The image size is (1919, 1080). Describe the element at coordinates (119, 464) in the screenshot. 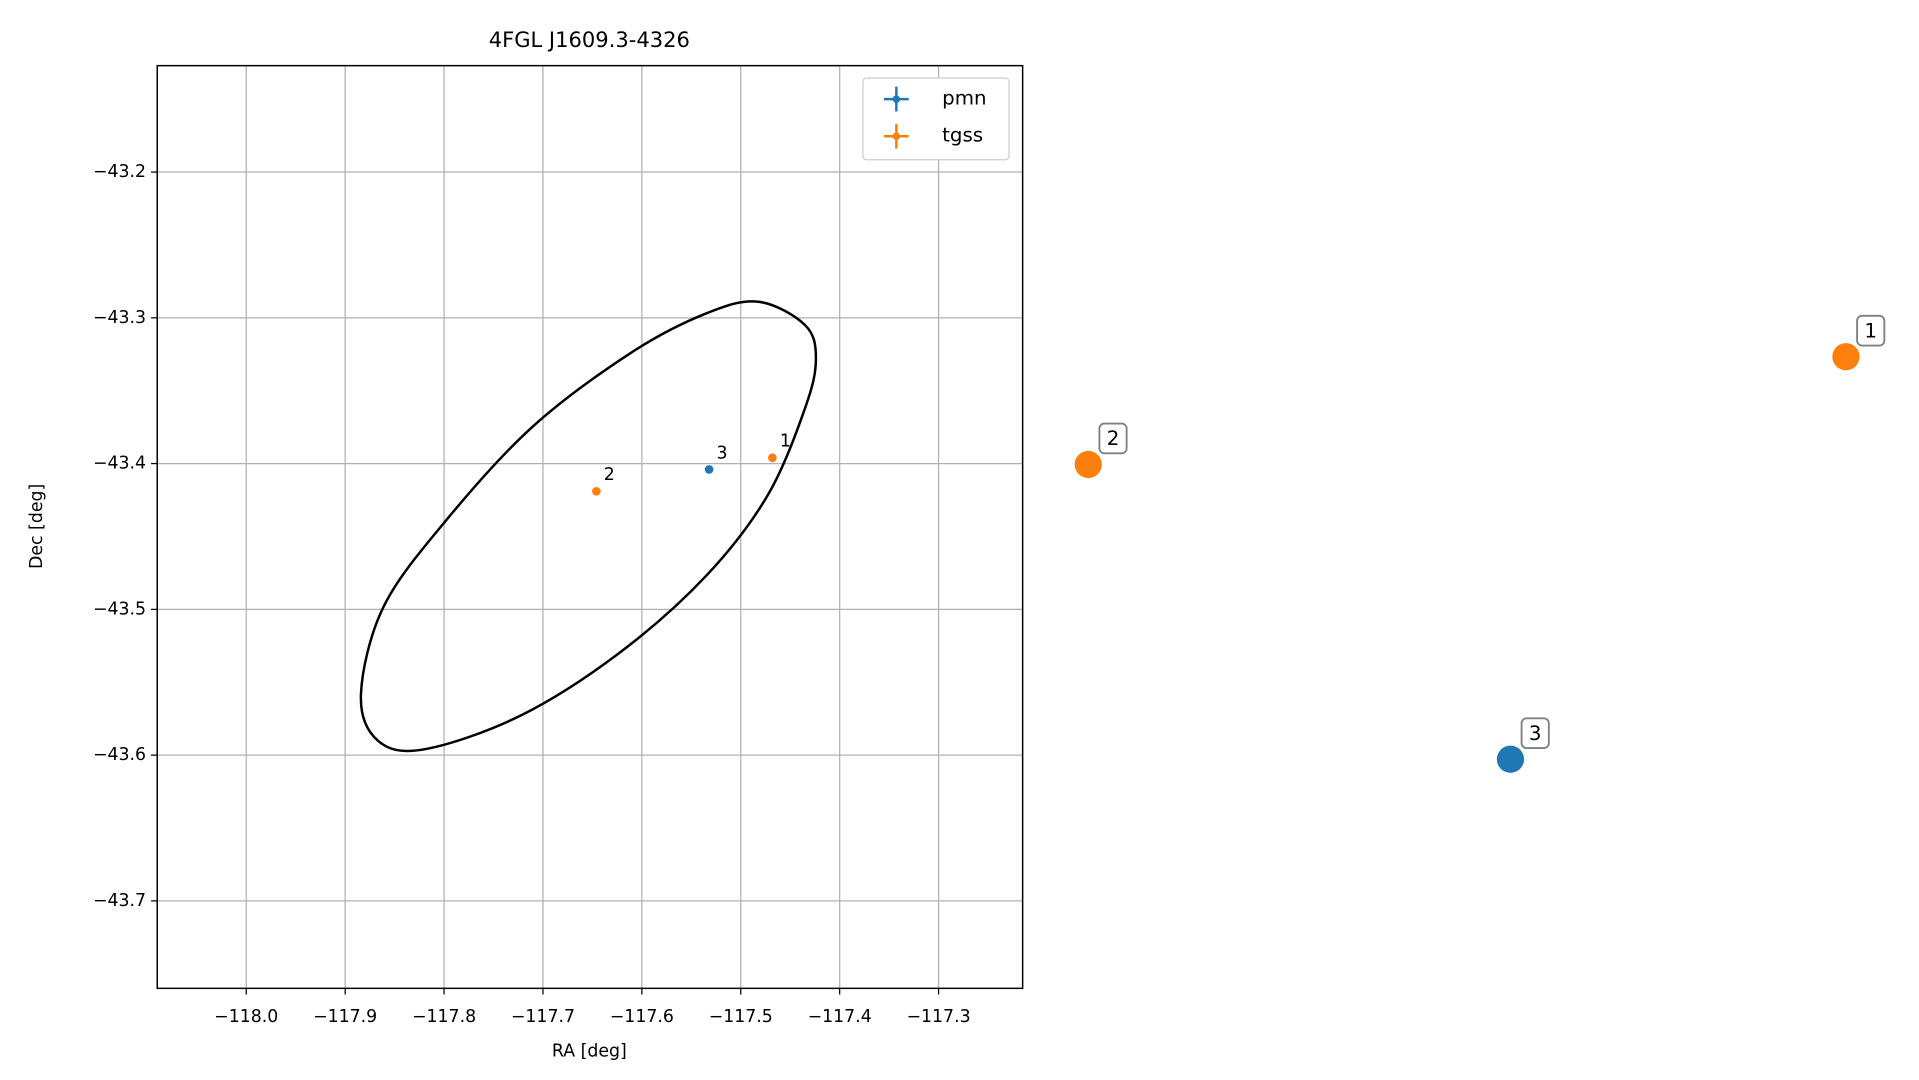

I see `y-tick-label: −43.4` at that location.